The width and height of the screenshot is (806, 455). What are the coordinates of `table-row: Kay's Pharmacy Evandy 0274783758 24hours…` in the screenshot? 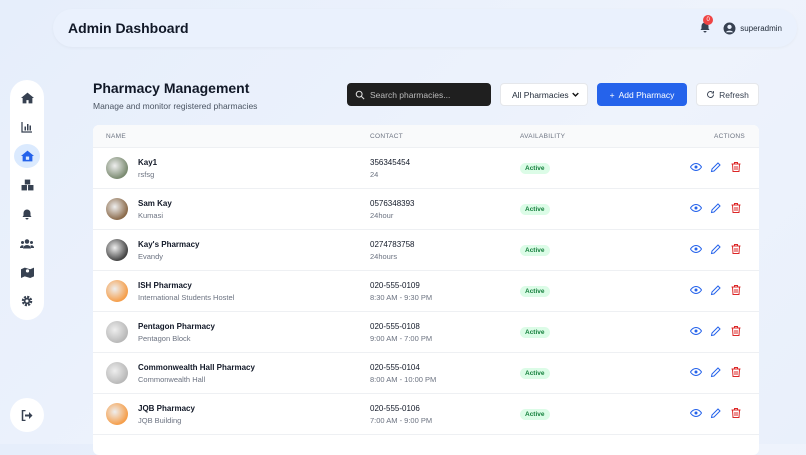 It's located at (426, 250).